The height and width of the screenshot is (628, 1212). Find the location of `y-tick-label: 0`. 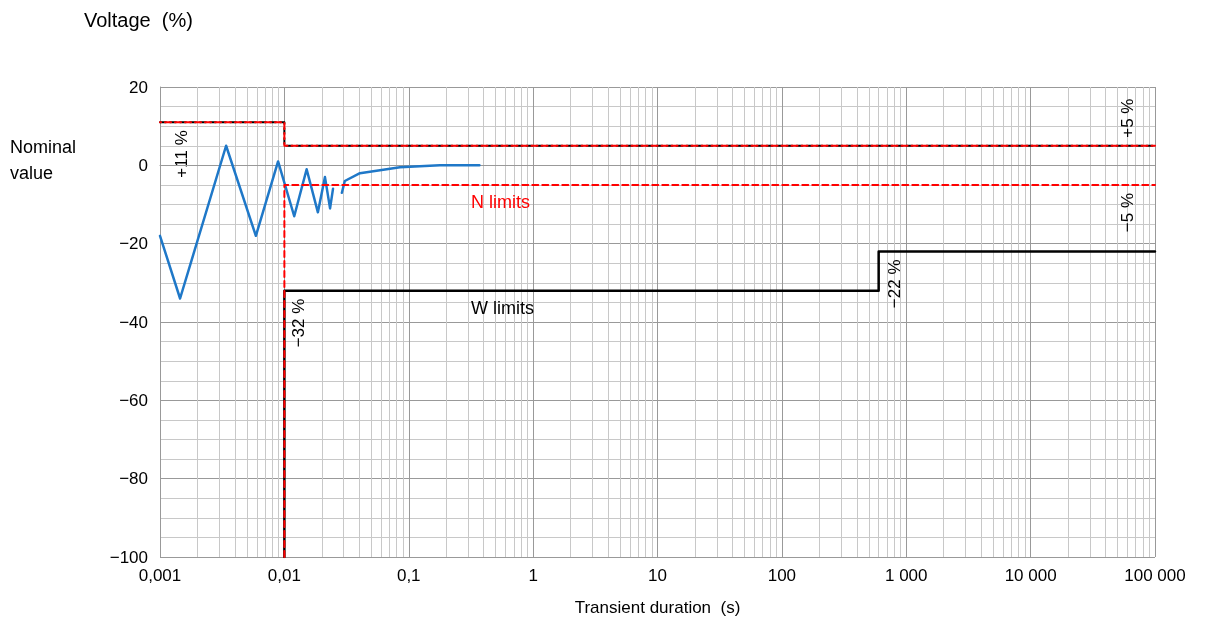

y-tick-label: 0 is located at coordinates (143, 165).